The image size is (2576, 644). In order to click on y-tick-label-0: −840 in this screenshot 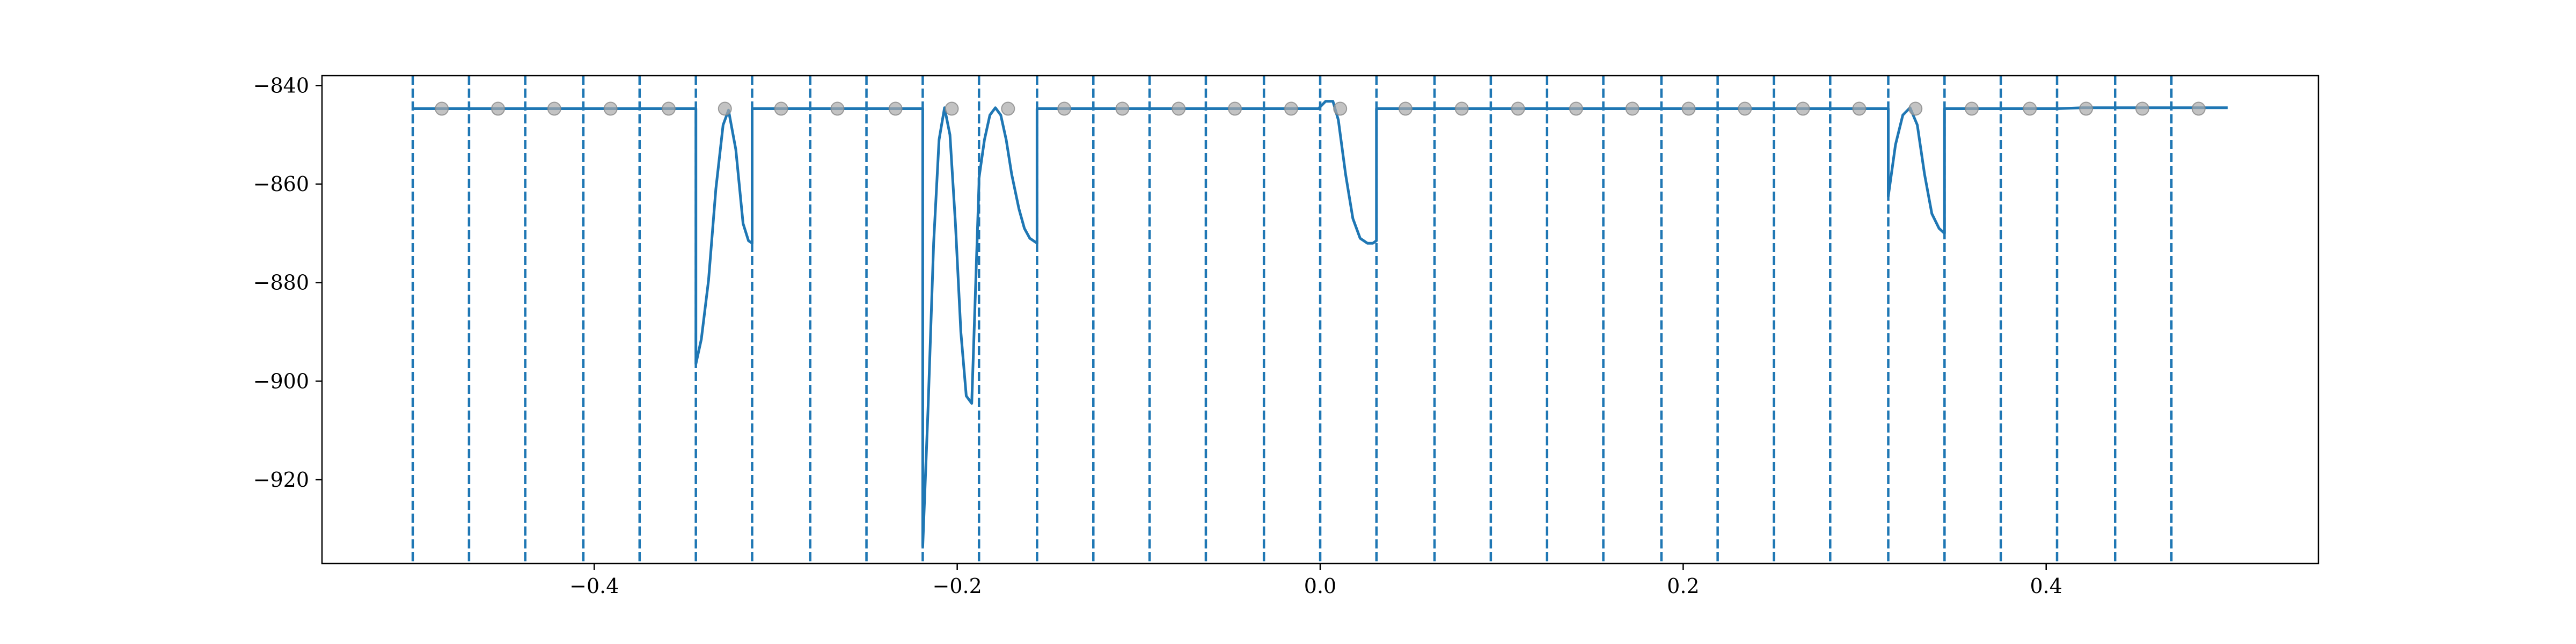, I will do `click(281, 85)`.